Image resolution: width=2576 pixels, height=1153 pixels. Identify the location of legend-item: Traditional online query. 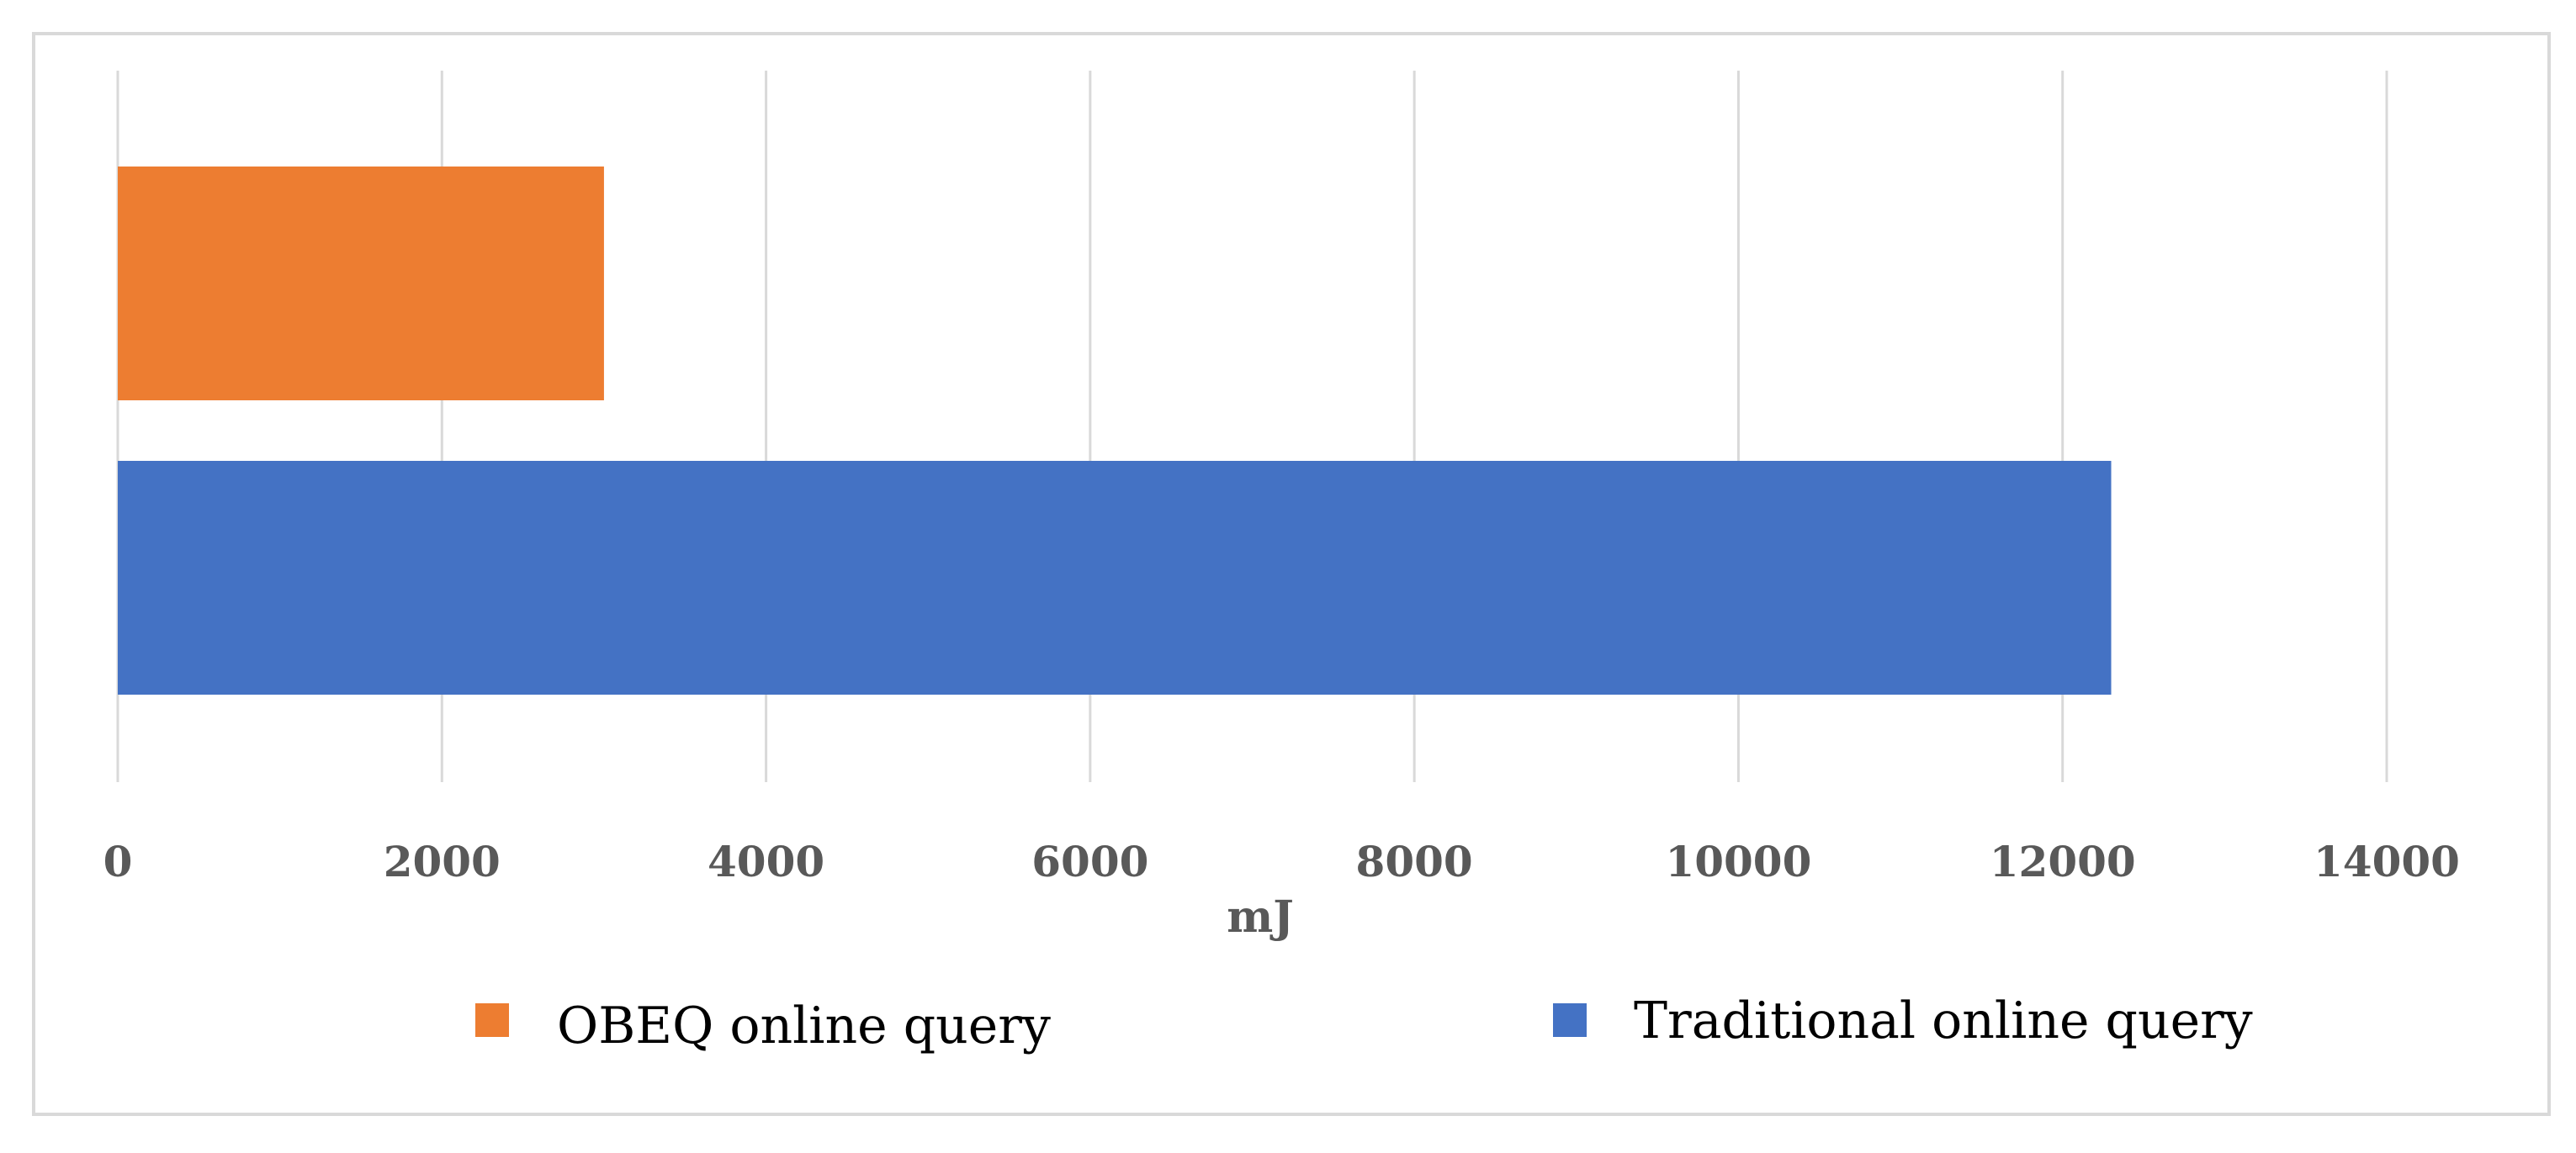
(1903, 1021).